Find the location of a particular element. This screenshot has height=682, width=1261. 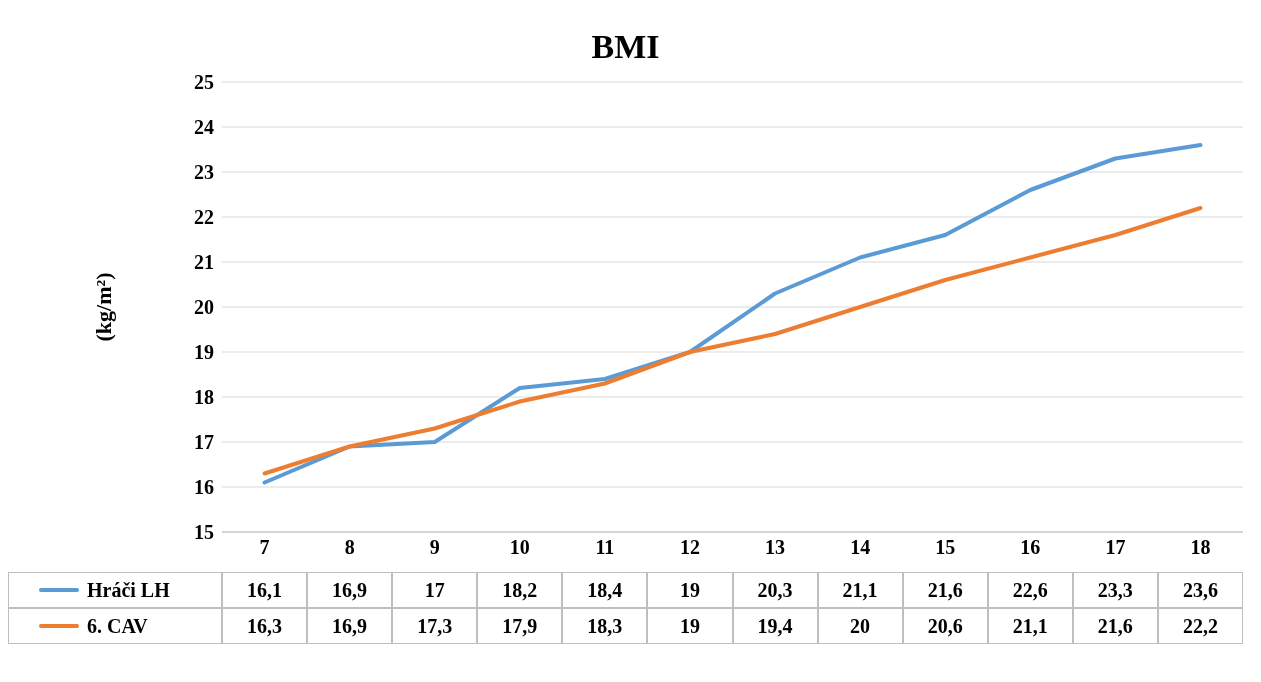

x-tick-label: 8 is located at coordinates (349, 547).